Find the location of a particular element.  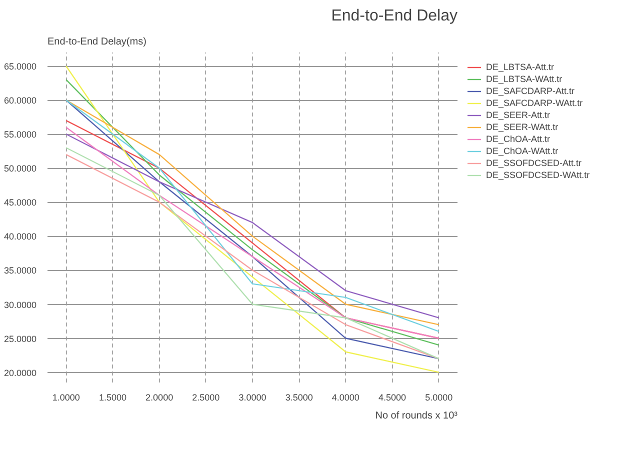

x-tick-label: 2.0000 is located at coordinates (160, 397).